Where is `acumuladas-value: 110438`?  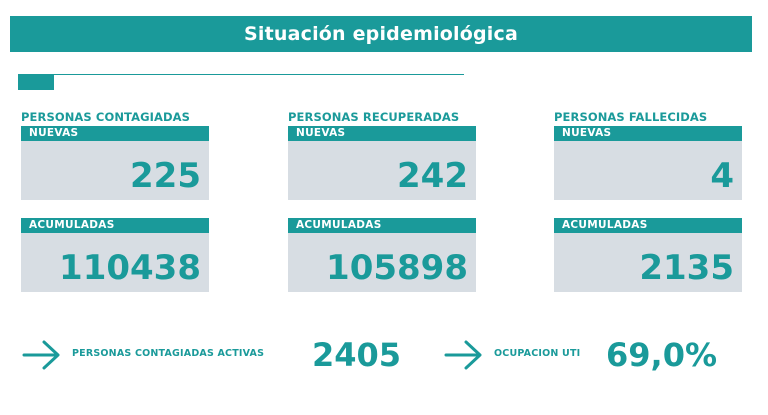
acumuladas-value: 110438 is located at coordinates (130, 268).